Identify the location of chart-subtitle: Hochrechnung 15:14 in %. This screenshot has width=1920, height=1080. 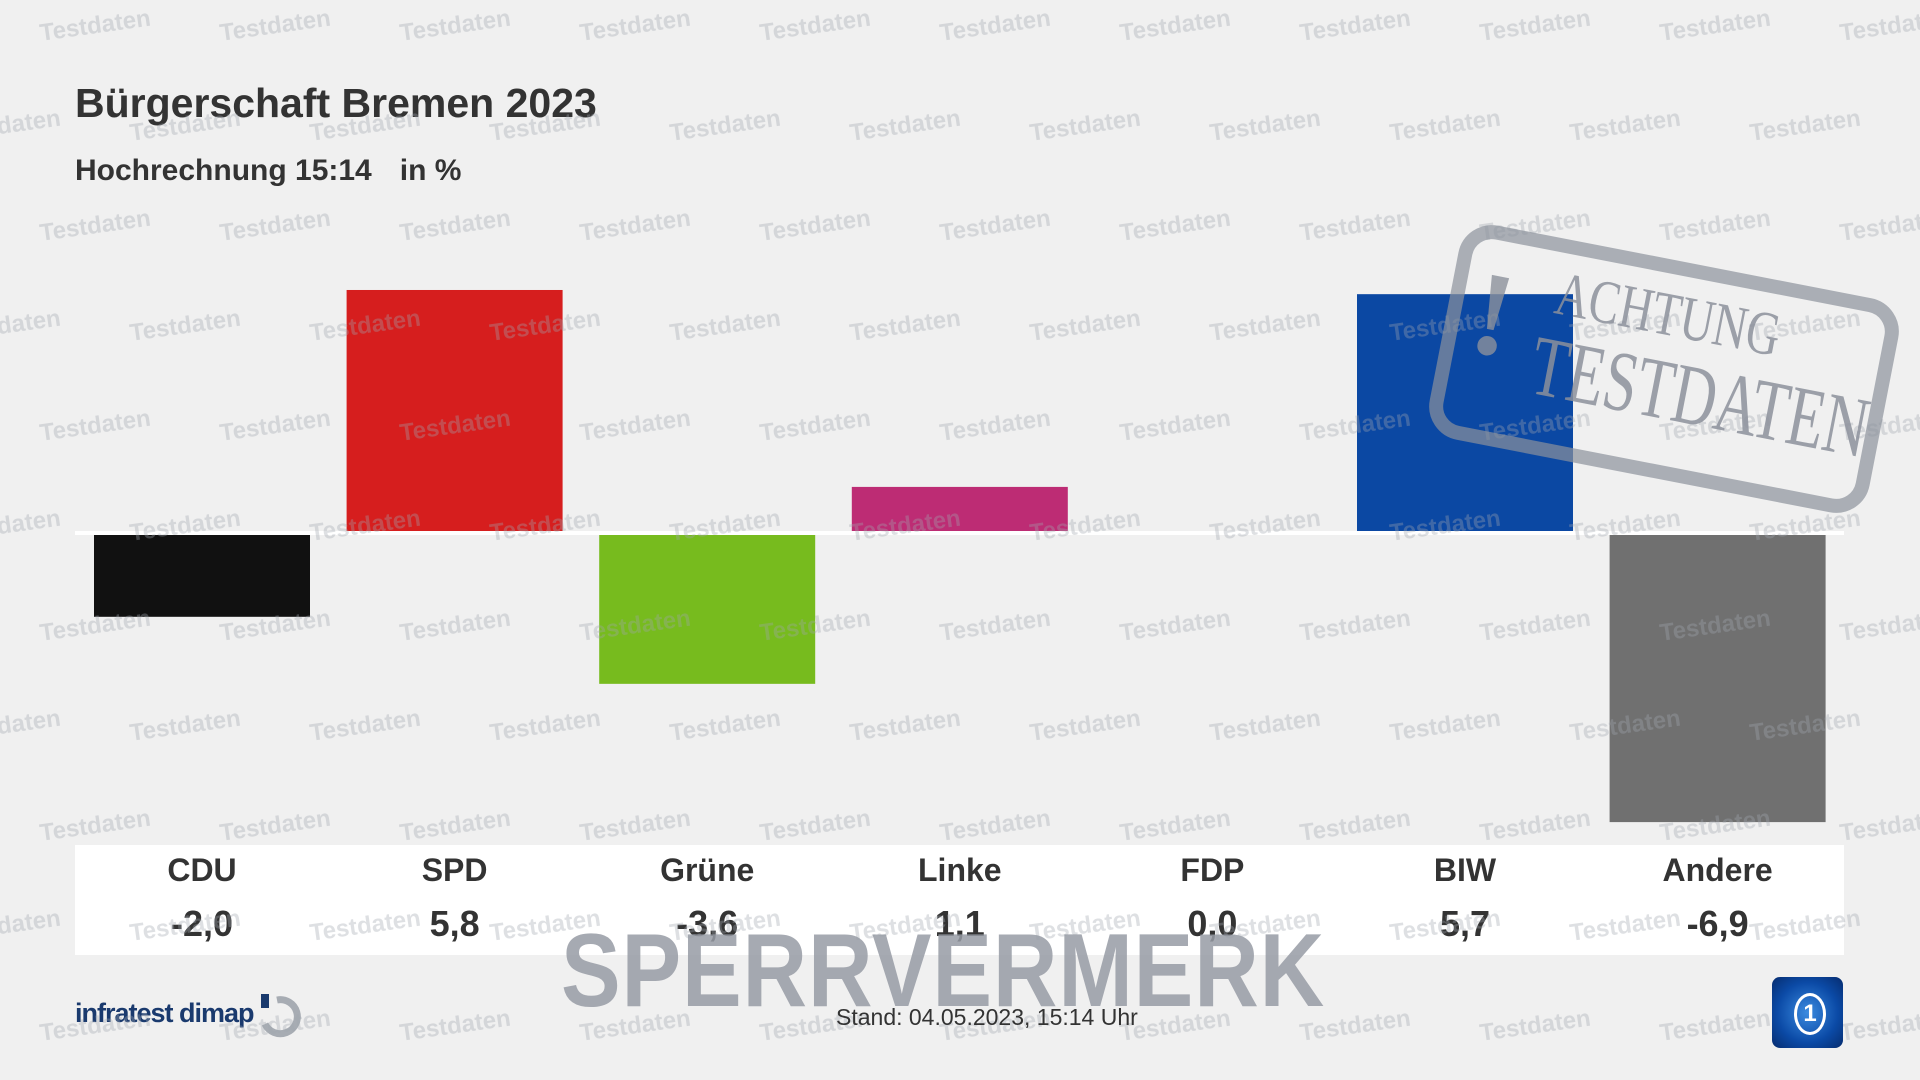
(282, 171).